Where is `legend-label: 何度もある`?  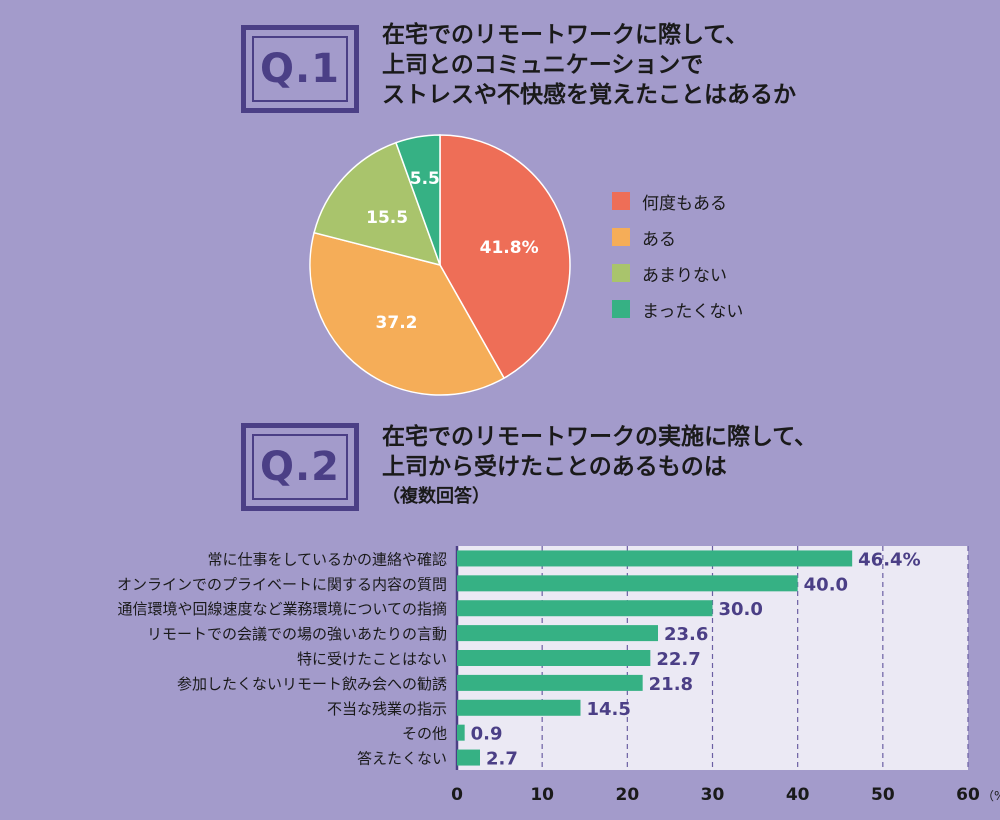
legend-label: 何度もある is located at coordinates (684, 203).